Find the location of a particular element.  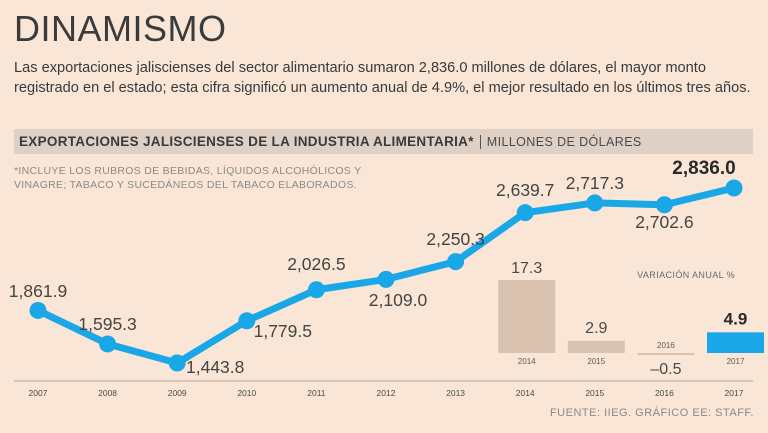

x-tick-2014: 2014 is located at coordinates (525, 393).